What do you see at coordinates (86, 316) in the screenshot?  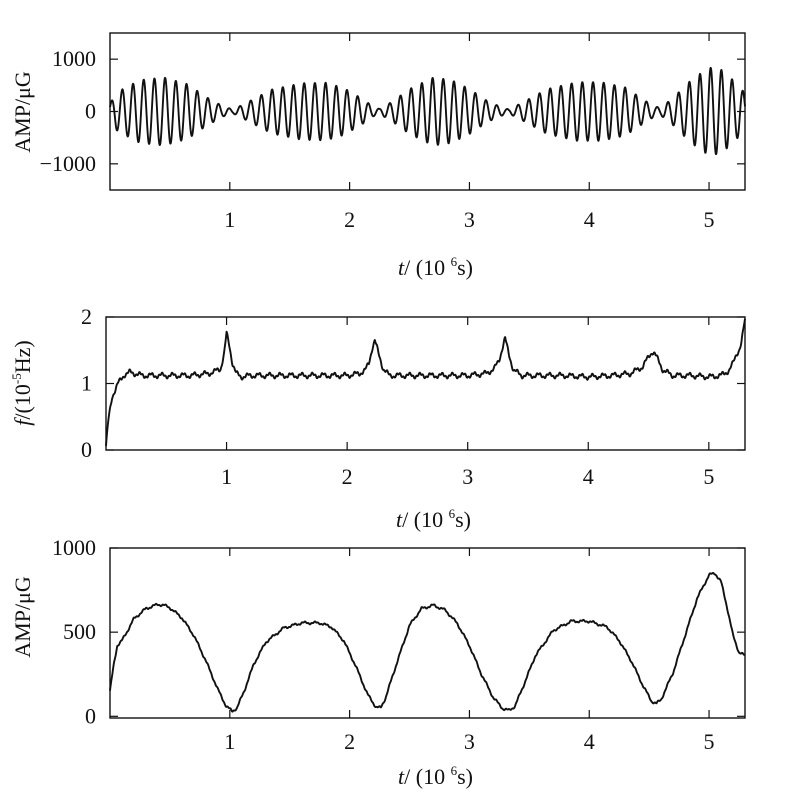 I see `y-tick-label: 2` at bounding box center [86, 316].